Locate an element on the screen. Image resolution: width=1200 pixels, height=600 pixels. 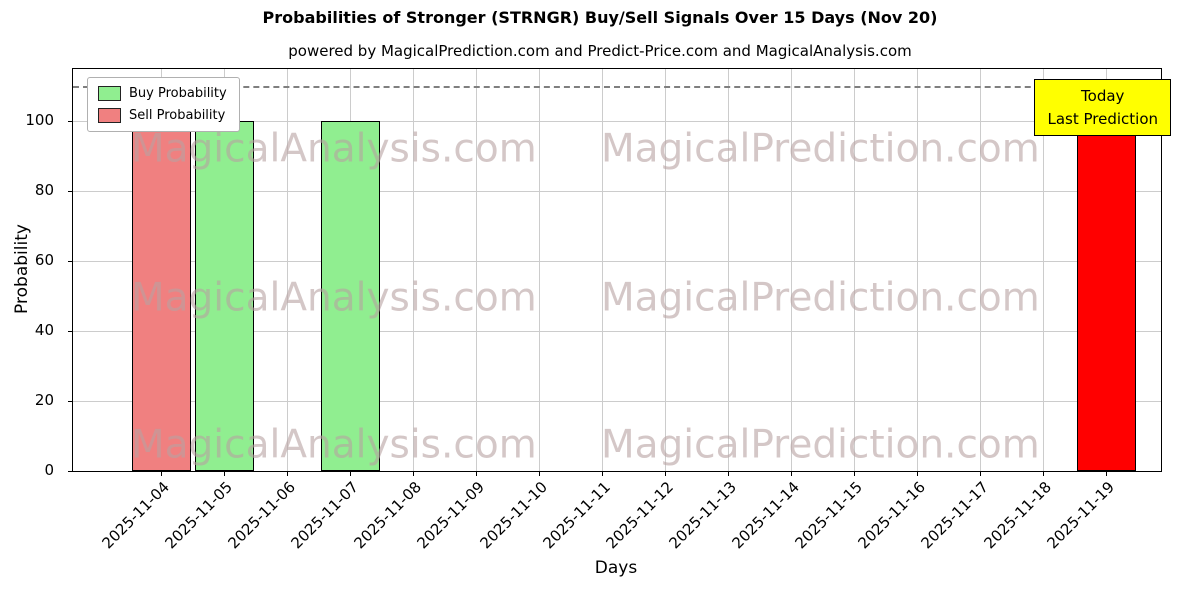
x-tick-label: 2025-11-15 is located at coordinates (828, 515).